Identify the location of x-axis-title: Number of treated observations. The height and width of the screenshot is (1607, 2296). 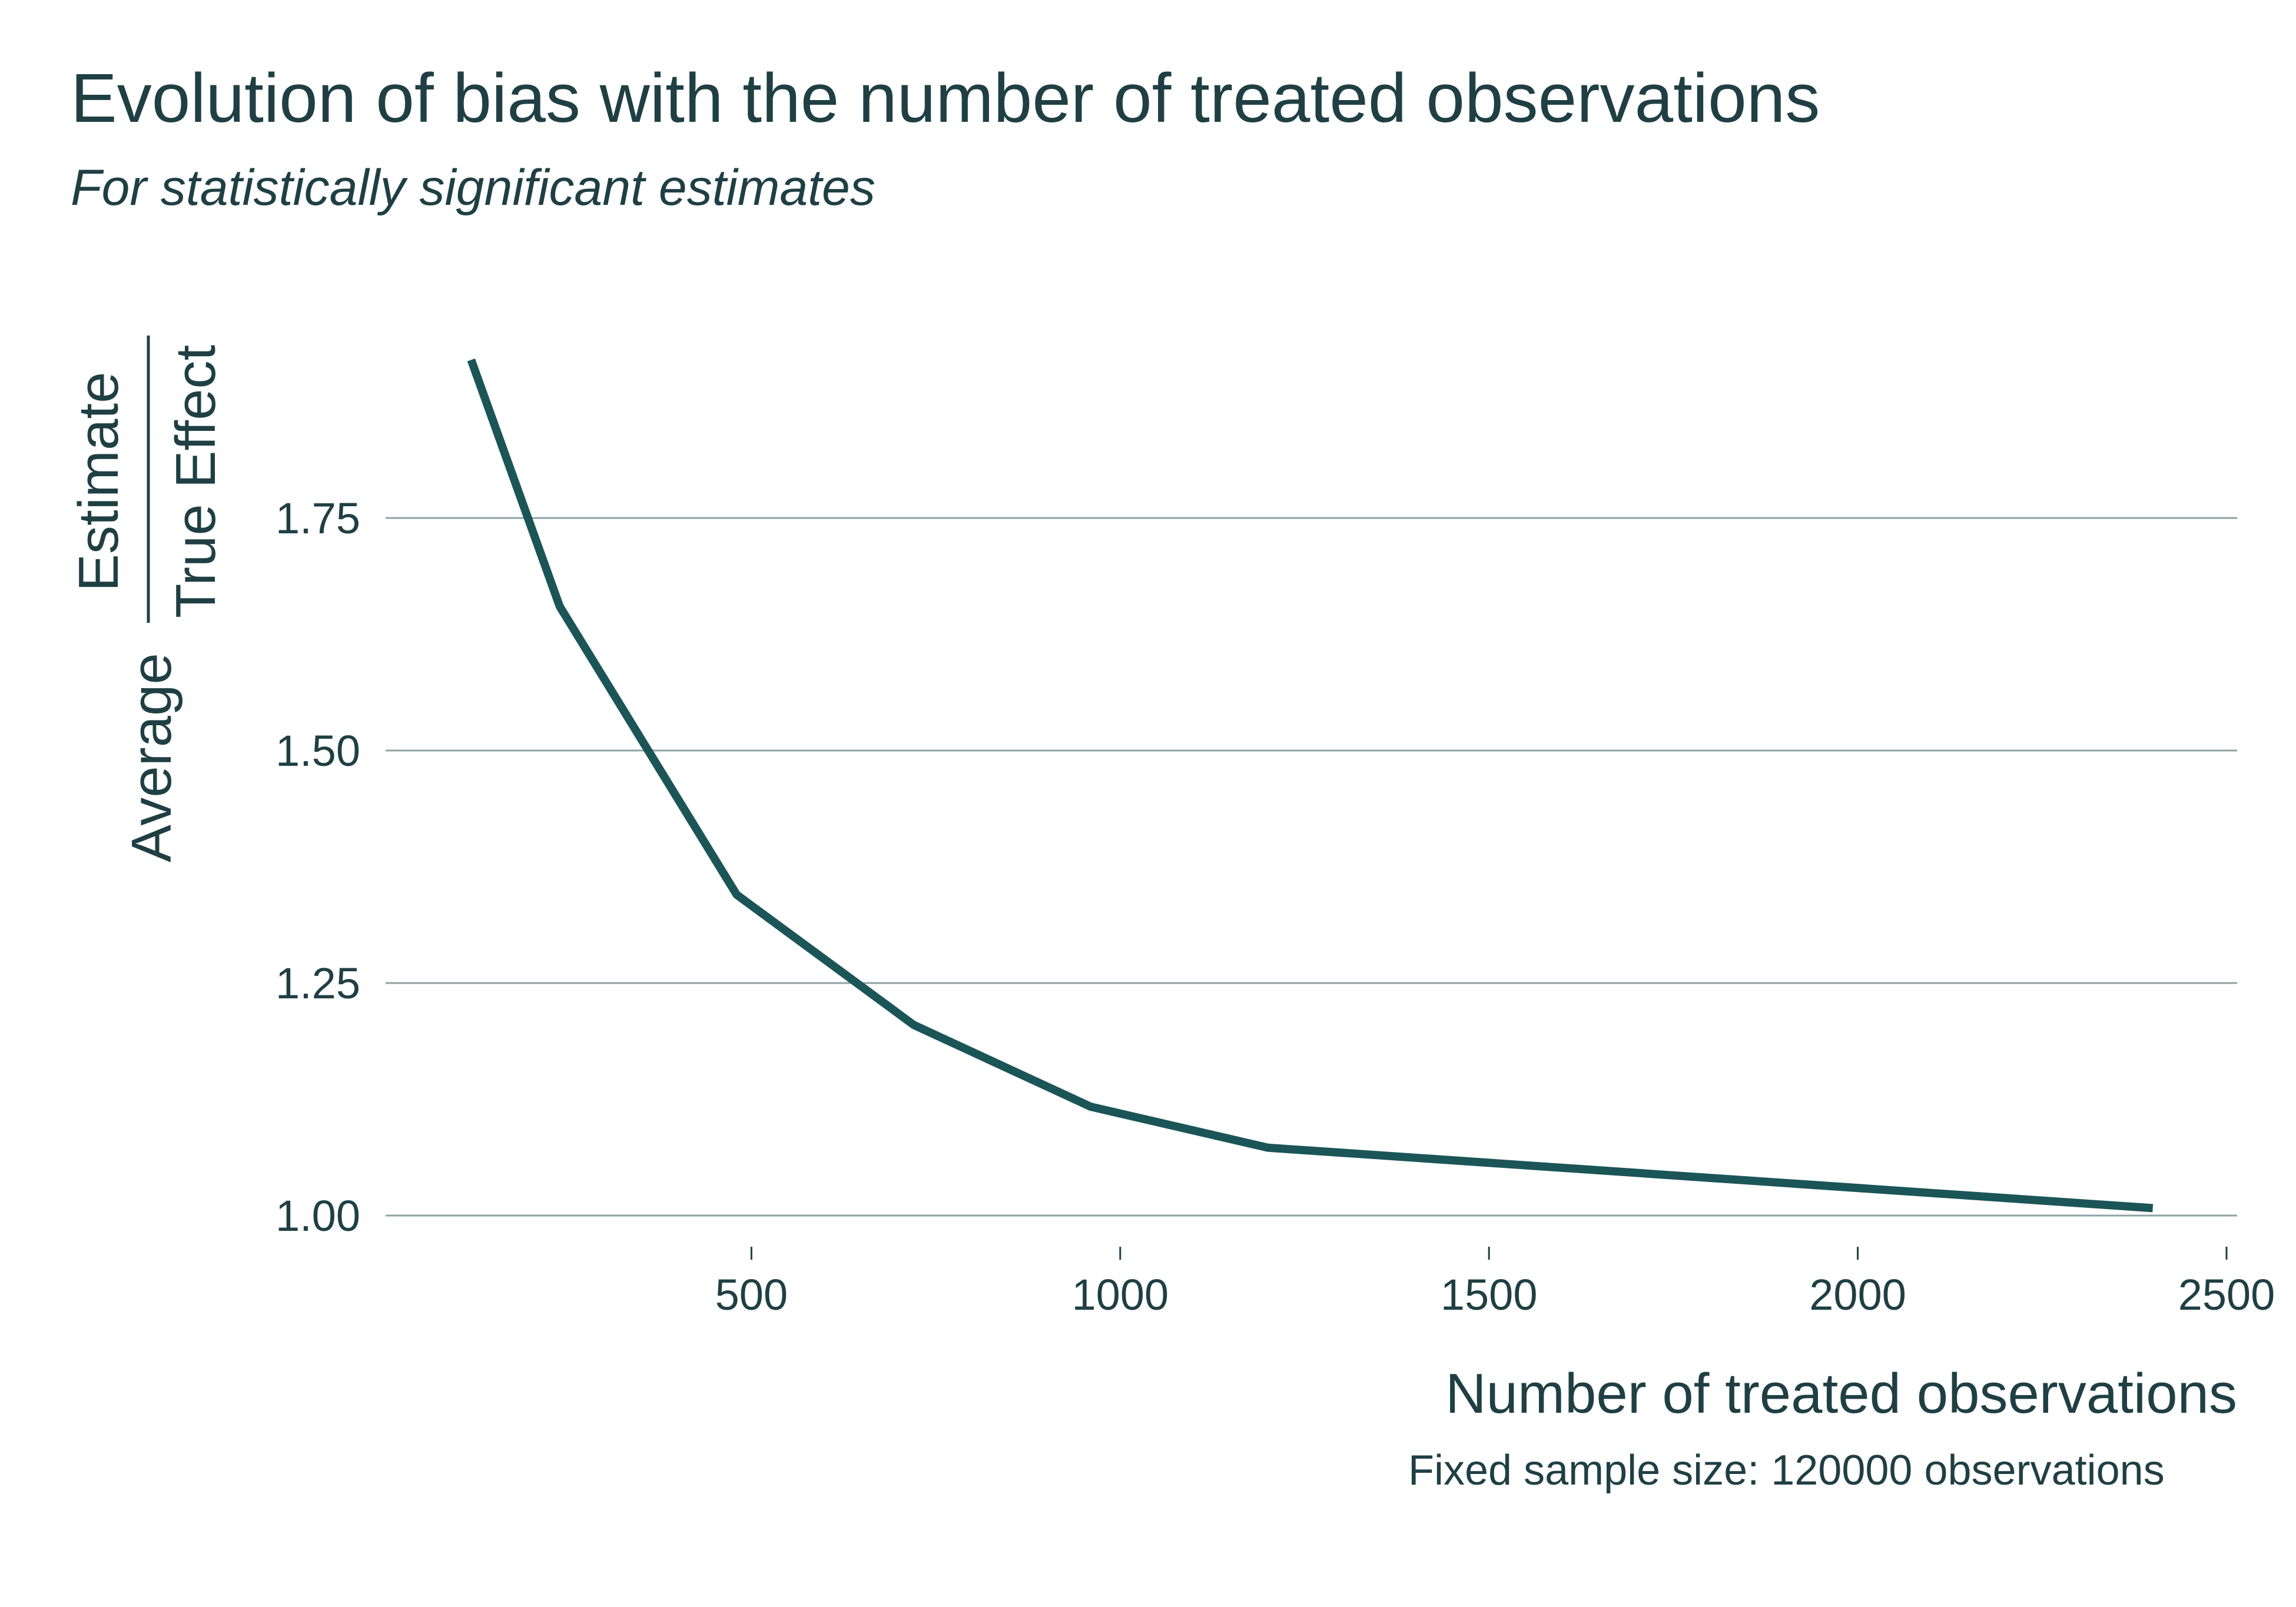
(1841, 1393).